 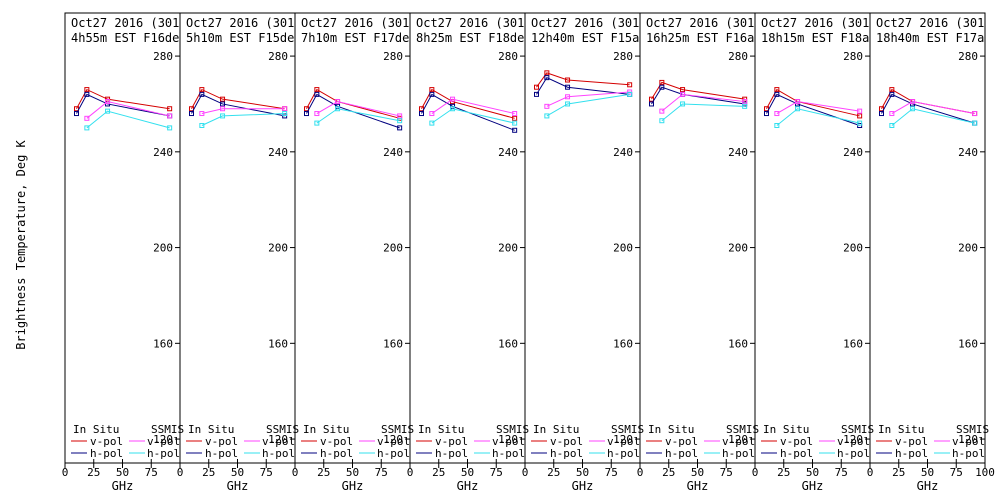 I want to click on panel-title-group: Oct27 2016 (301)5h10m EST F15des, so click(x=244, y=30).